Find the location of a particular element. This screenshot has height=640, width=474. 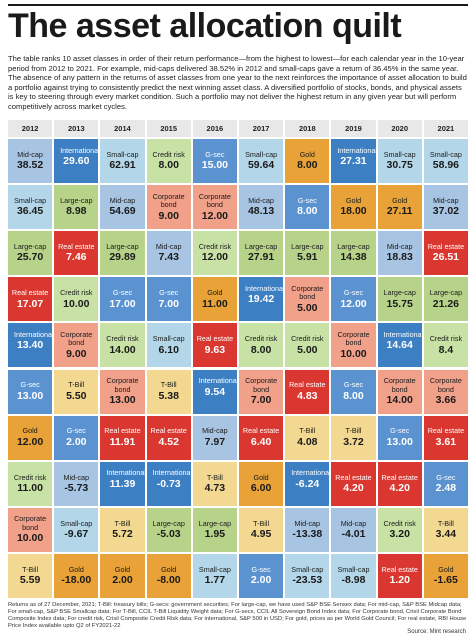

quilt-cell: Small-cap 1.77 is located at coordinates (214, 575).